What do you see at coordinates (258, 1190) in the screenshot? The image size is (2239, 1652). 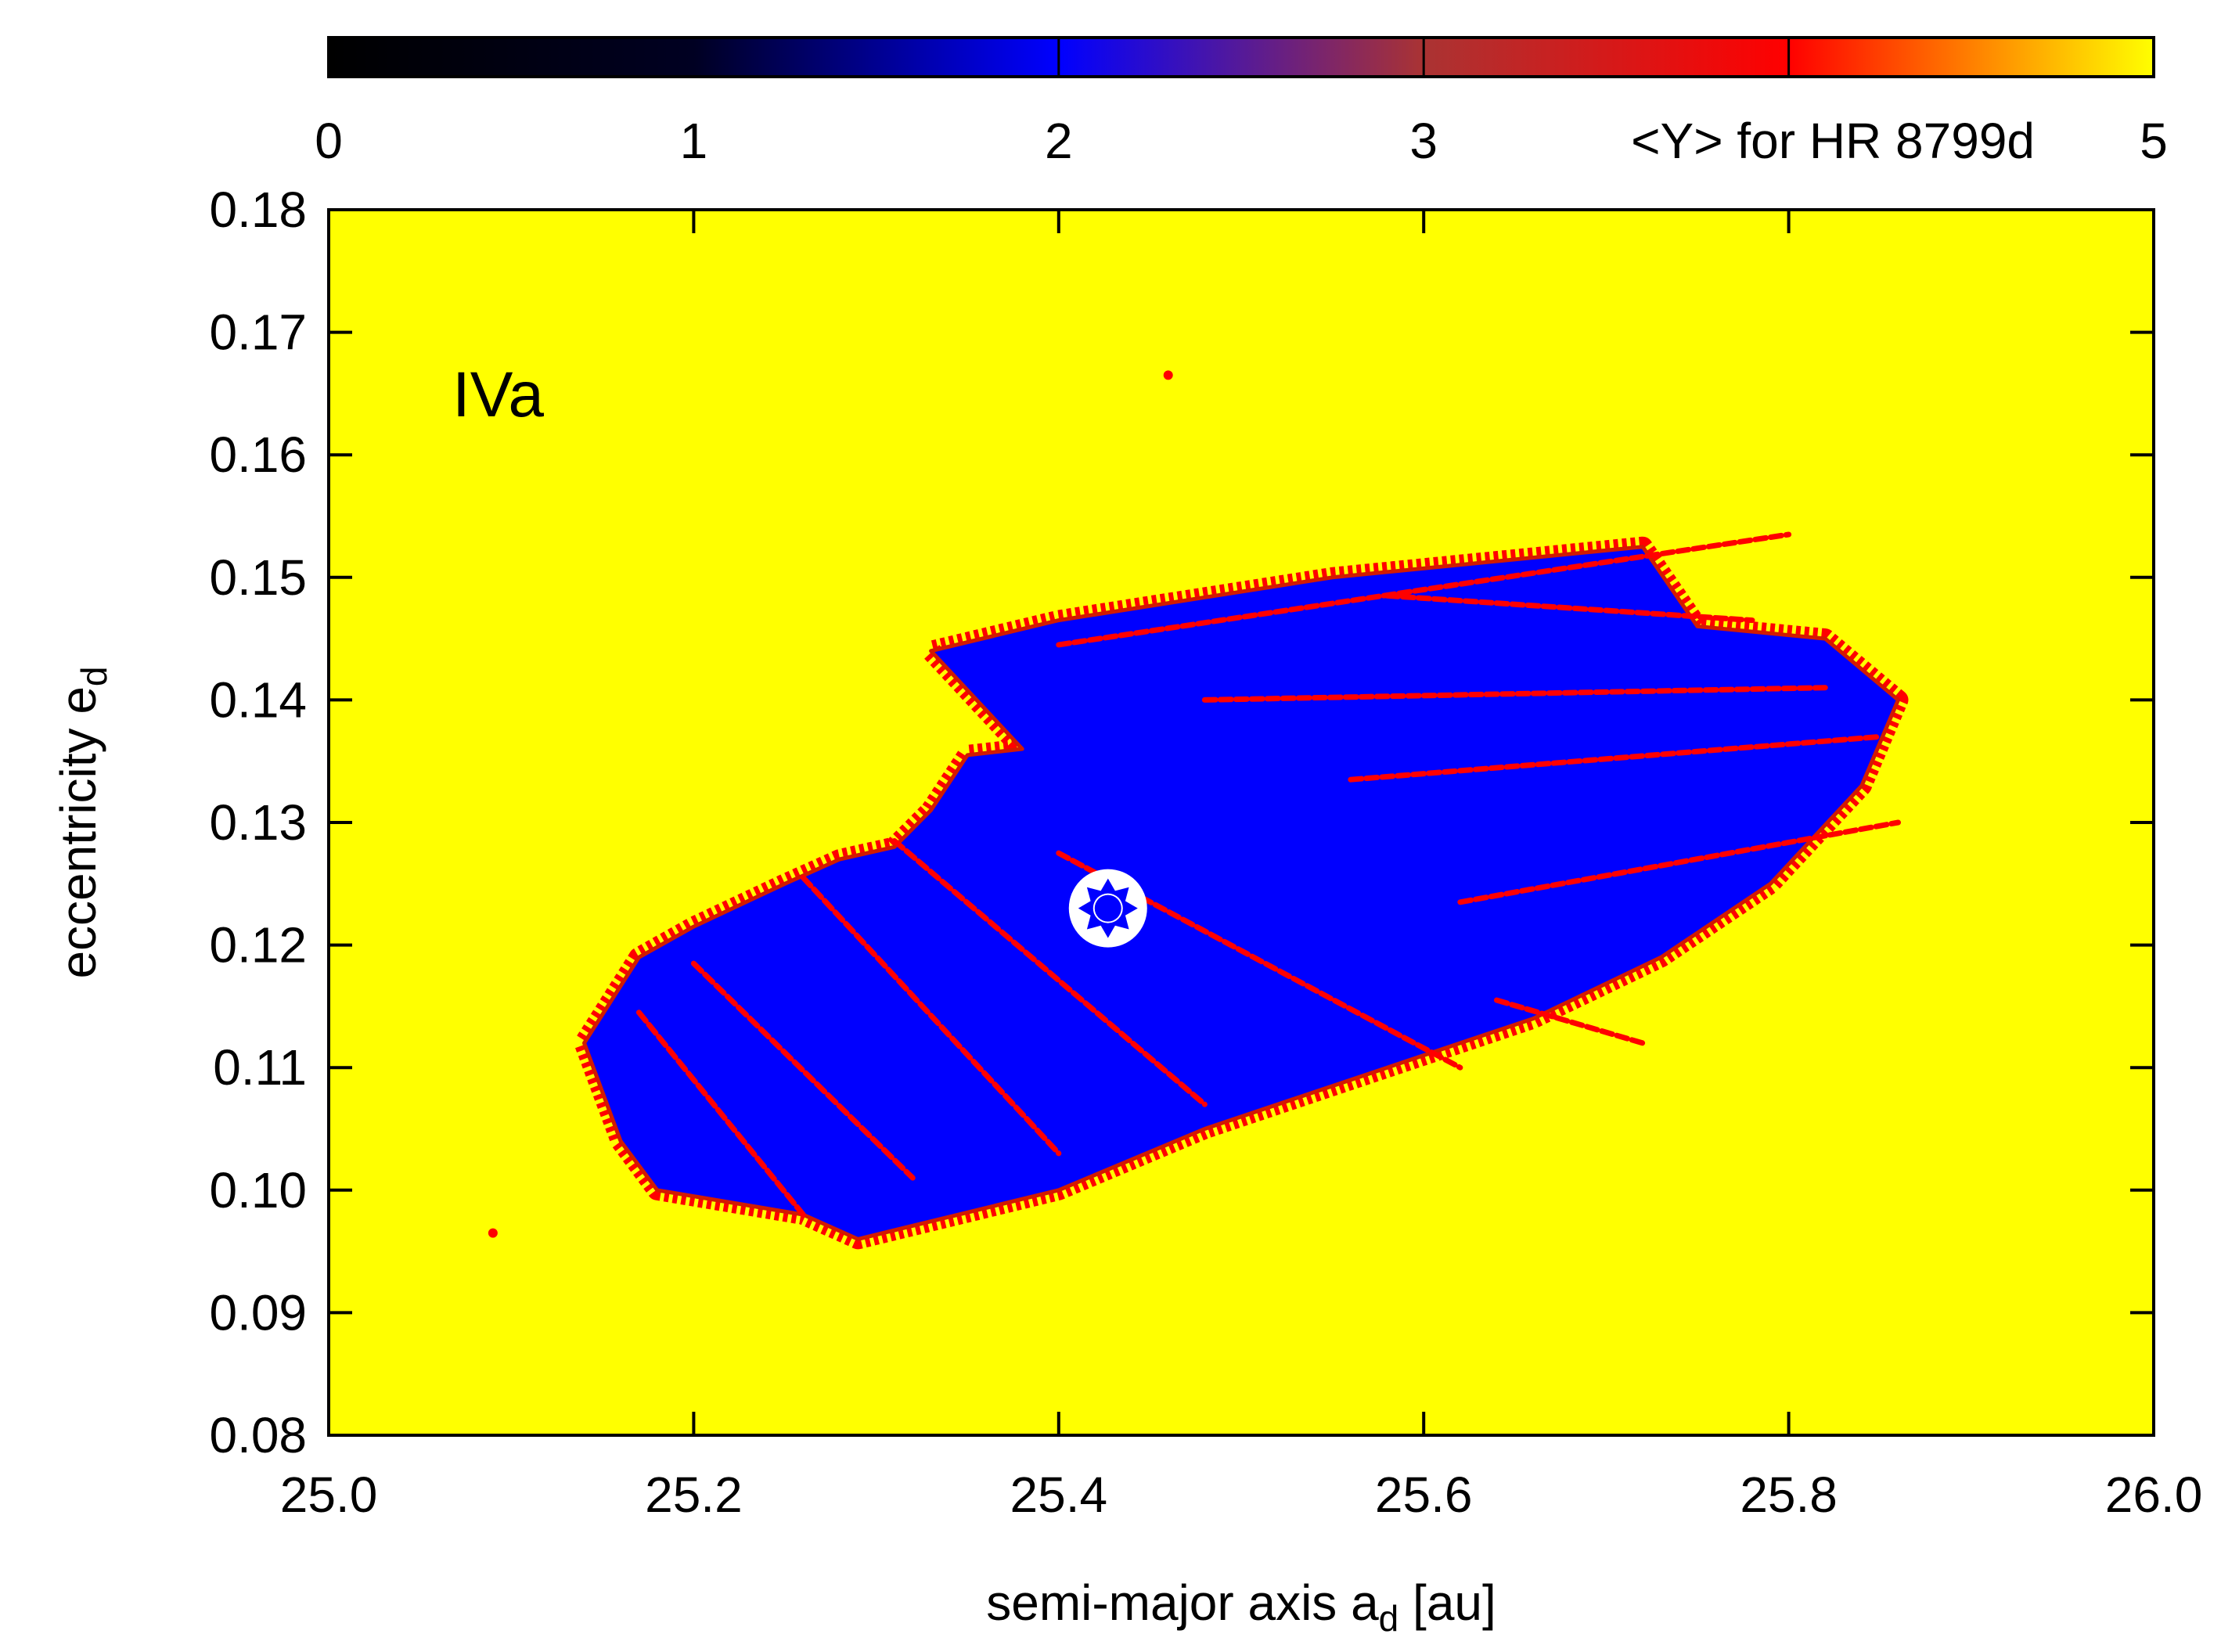 I see `y-tick-label: 0.10` at bounding box center [258, 1190].